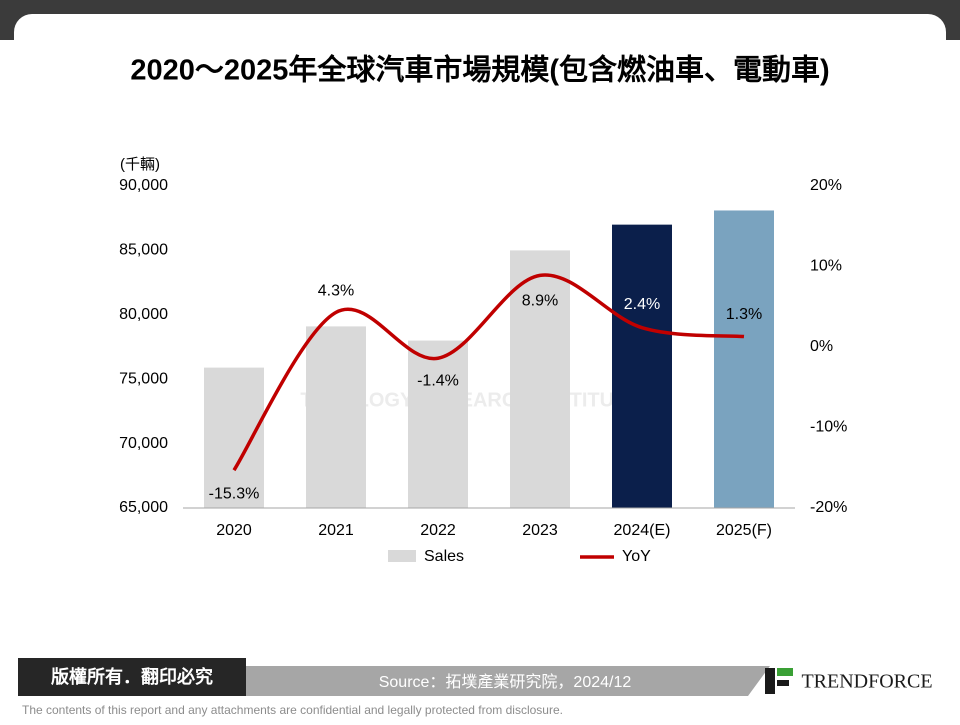  What do you see at coordinates (438, 380) in the screenshot?
I see `data-label: -1.4%` at bounding box center [438, 380].